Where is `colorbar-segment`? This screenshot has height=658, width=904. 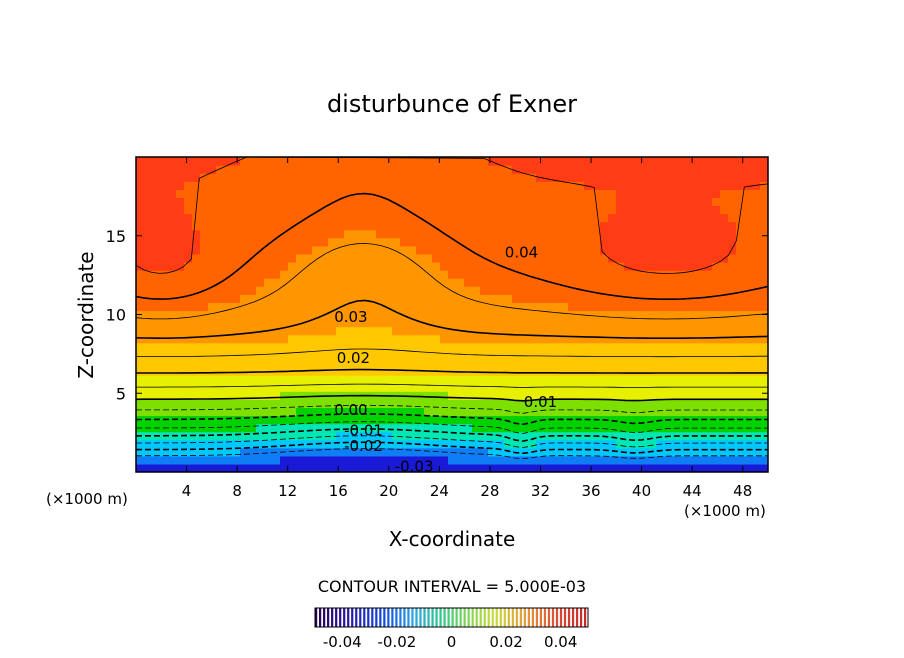
colorbar-segment is located at coordinates (468, 617).